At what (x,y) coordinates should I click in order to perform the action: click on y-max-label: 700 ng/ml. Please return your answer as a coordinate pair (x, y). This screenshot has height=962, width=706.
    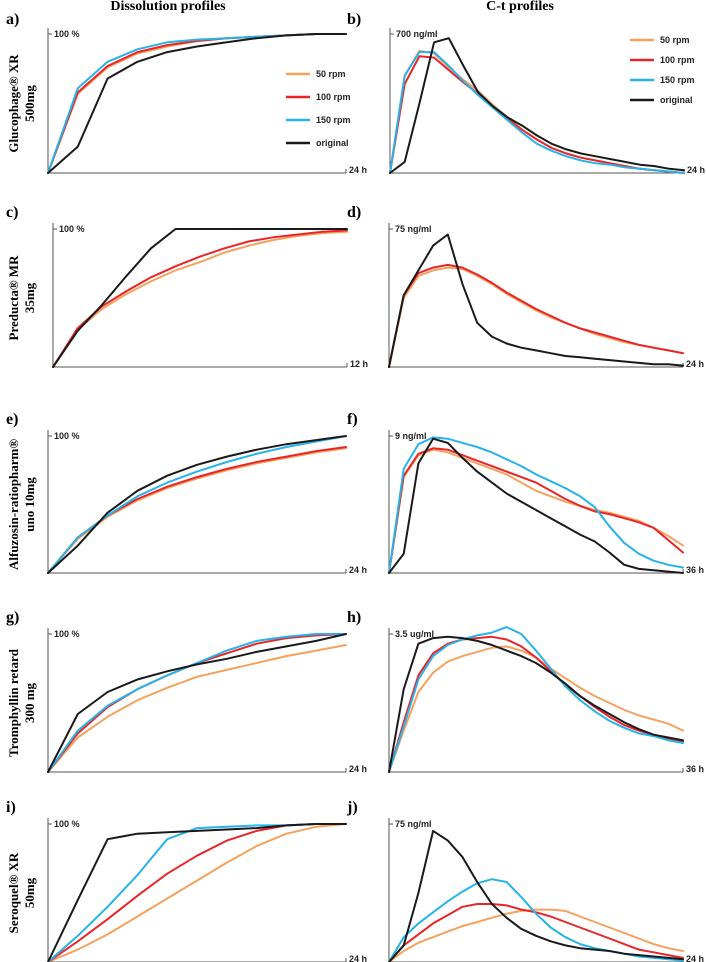
    Looking at the image, I should click on (417, 34).